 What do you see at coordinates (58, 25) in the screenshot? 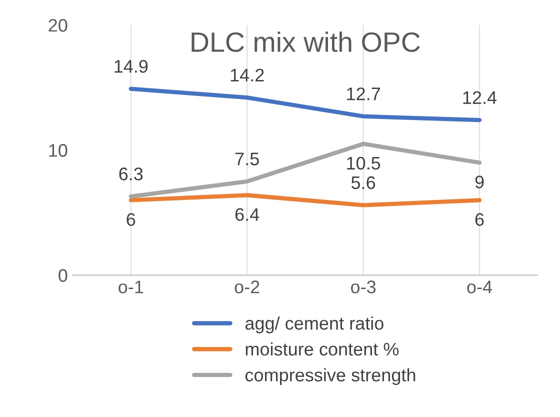
I see `y-tick-label: 20` at bounding box center [58, 25].